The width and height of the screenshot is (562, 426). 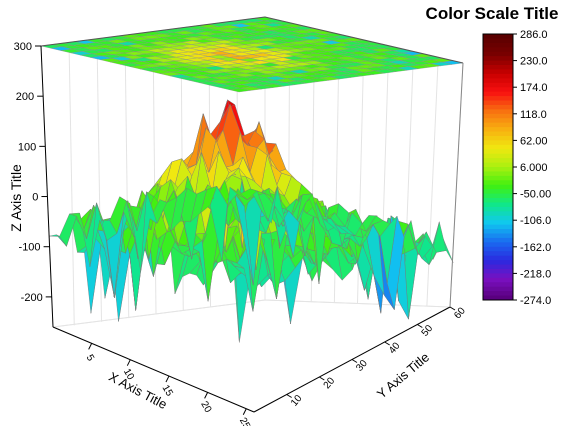 What do you see at coordinates (128, 375) in the screenshot?
I see `x-tick-label: 10` at bounding box center [128, 375].